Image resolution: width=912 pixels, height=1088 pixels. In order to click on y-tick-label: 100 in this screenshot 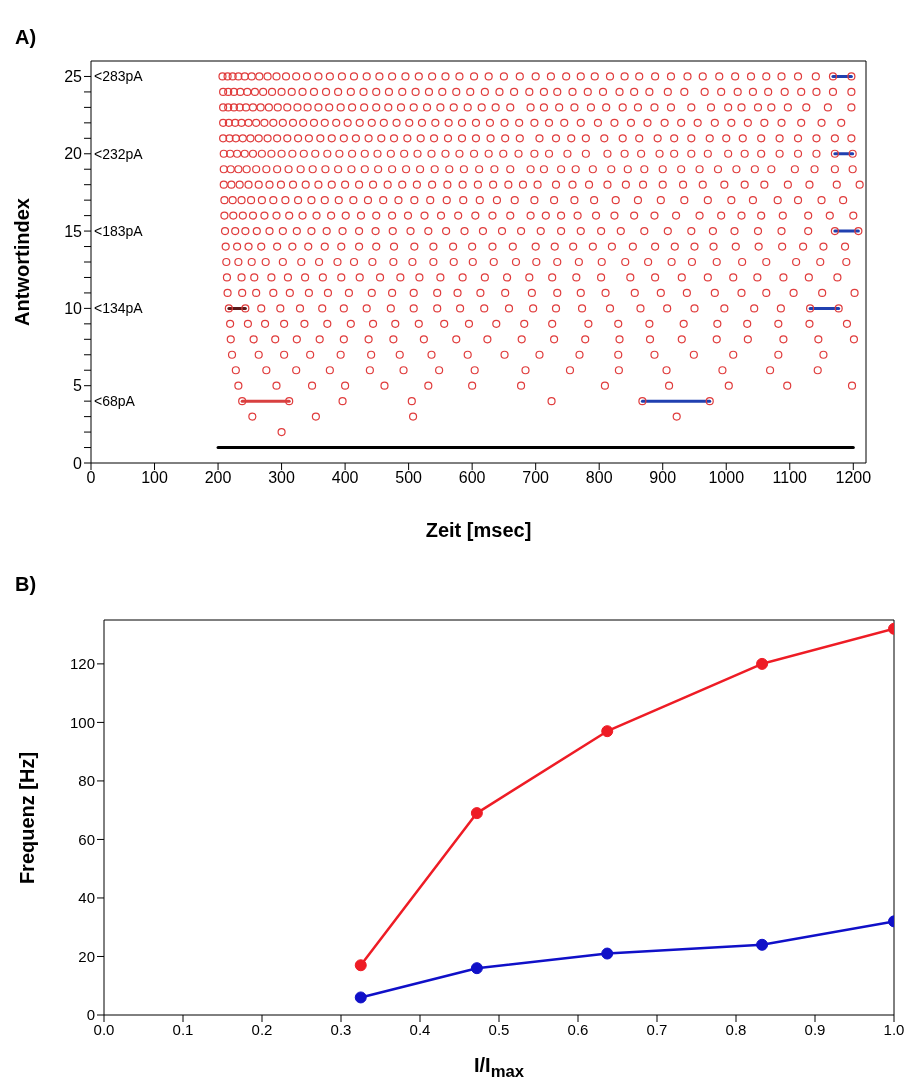, I will do `click(82, 722)`.